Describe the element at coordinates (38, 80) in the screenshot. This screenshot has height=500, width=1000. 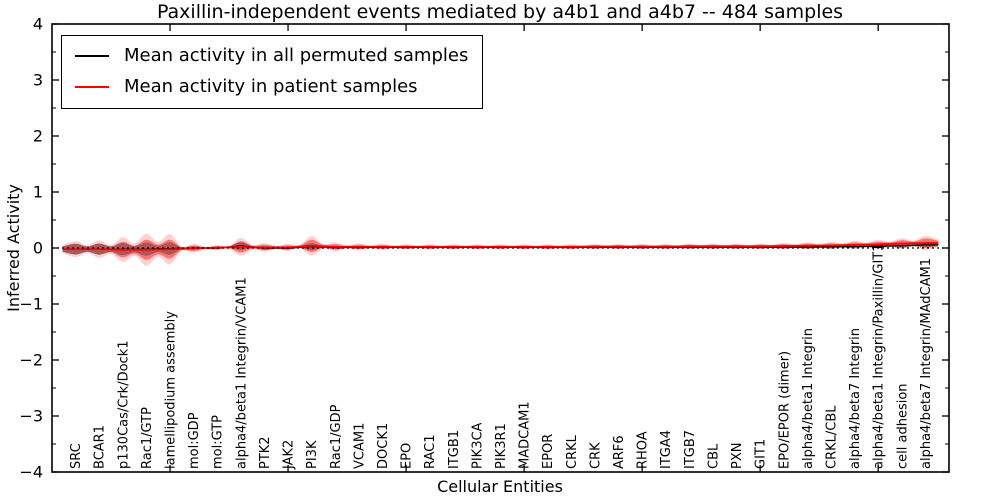
I see `y-tick-label: 3` at that location.